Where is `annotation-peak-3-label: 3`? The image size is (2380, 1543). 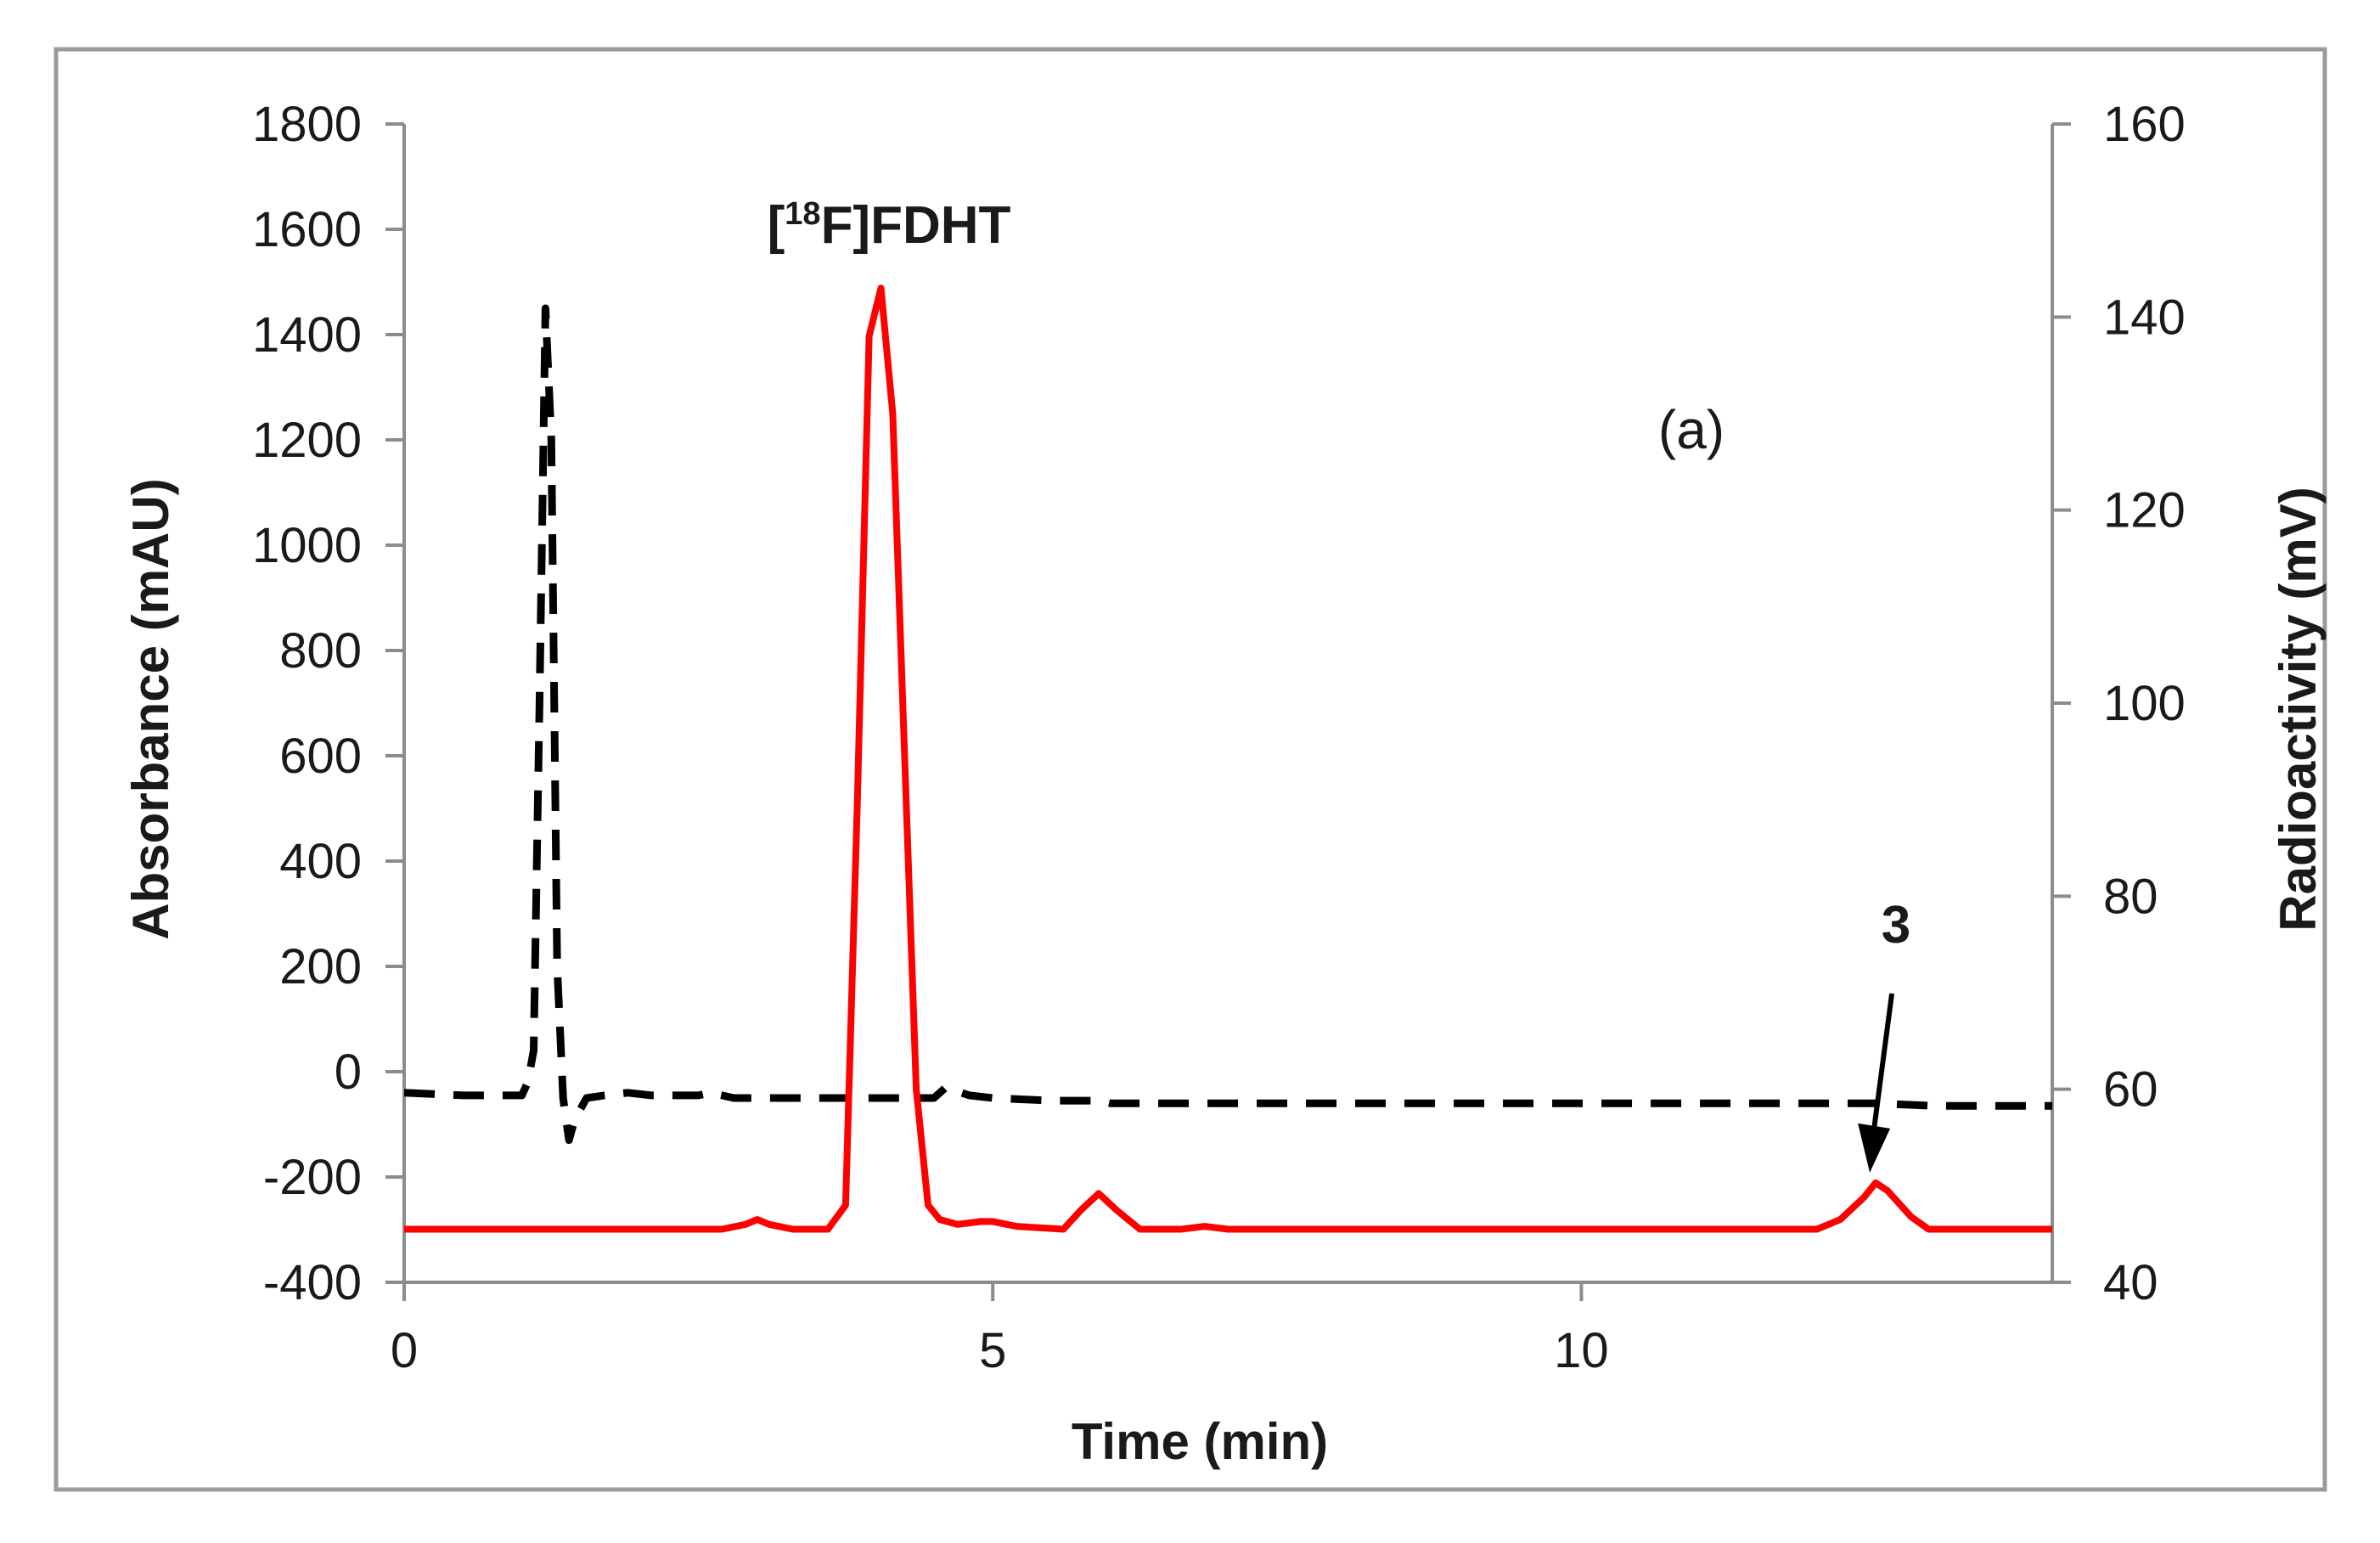 annotation-peak-3-label: 3 is located at coordinates (1896, 926).